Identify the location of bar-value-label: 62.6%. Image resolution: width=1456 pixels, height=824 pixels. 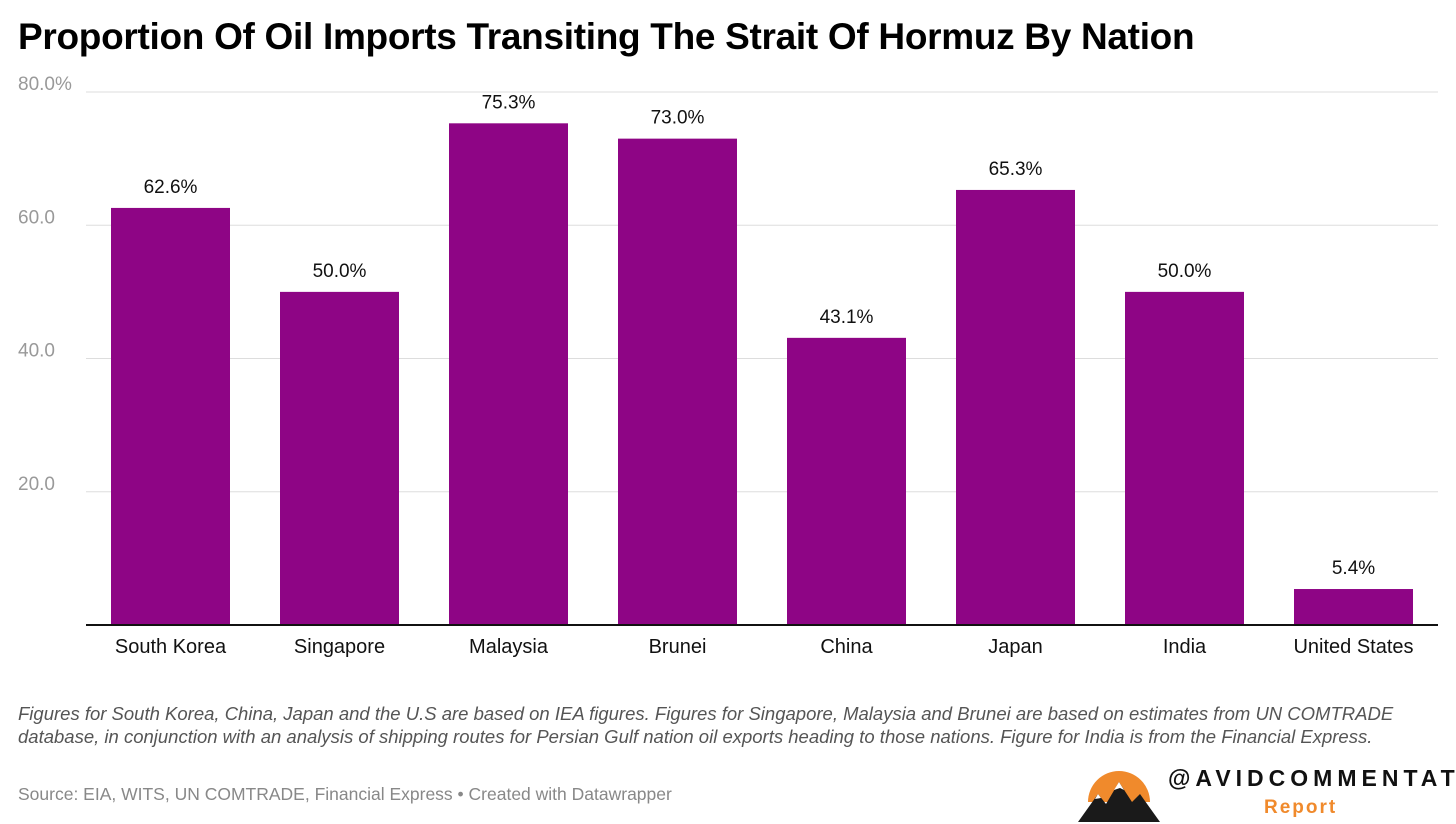
(171, 187).